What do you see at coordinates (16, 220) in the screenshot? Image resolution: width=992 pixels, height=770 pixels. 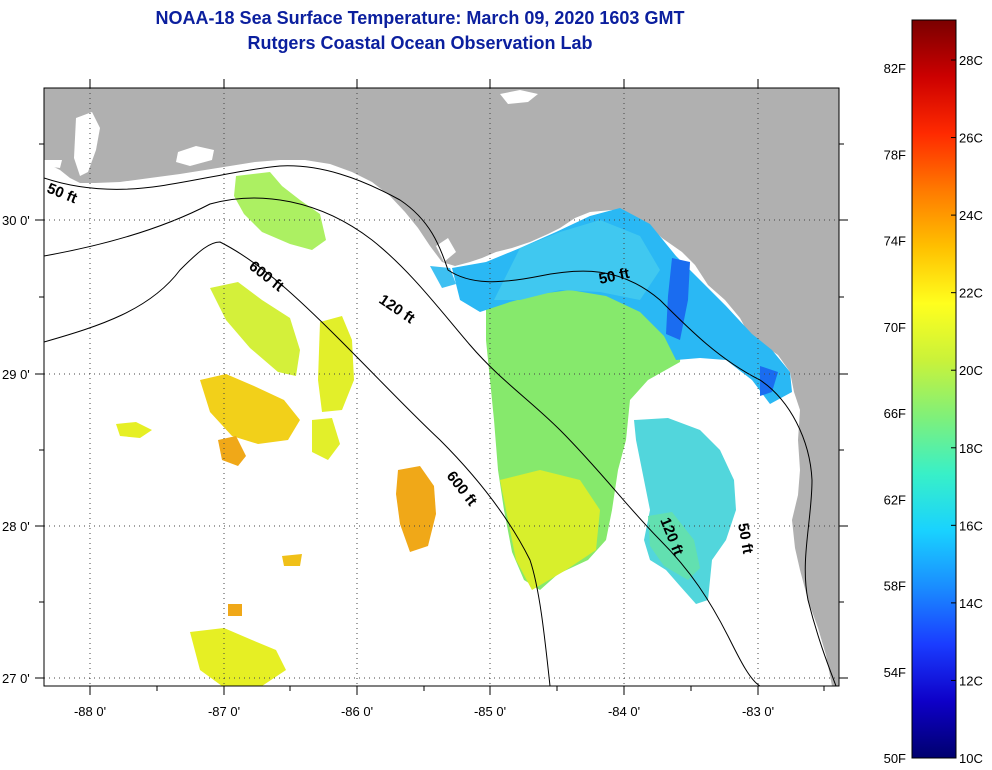 I see `lat-label: 30 0'` at bounding box center [16, 220].